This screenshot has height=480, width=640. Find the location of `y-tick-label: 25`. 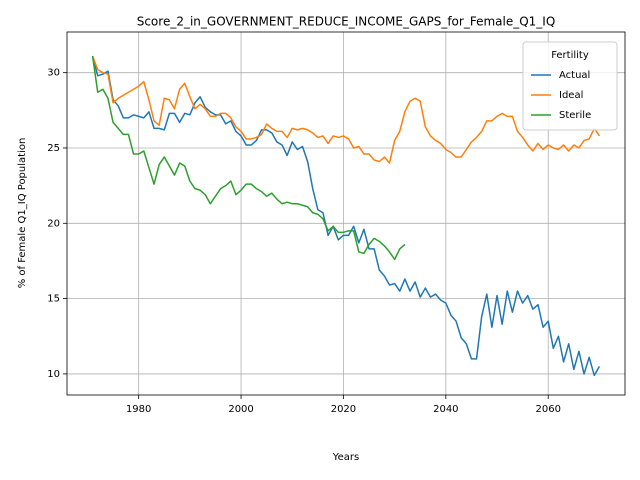

y-tick-label: 25 is located at coordinates (53, 148).